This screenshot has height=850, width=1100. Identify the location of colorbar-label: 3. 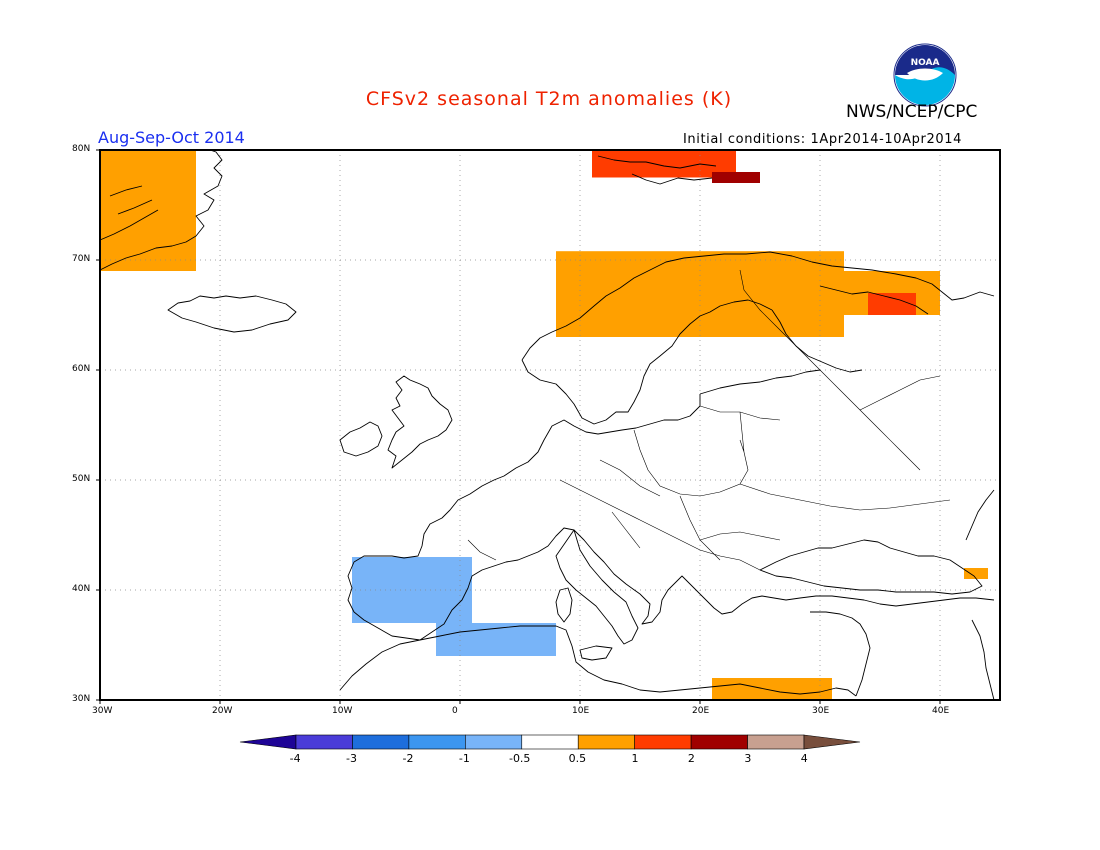
(748, 758).